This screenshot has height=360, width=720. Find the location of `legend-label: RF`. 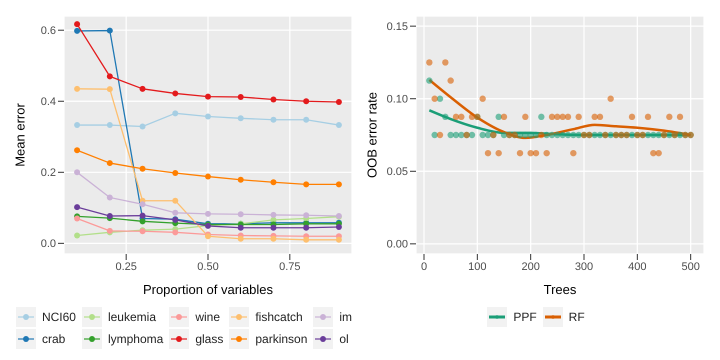

legend-label: RF is located at coordinates (576, 317).